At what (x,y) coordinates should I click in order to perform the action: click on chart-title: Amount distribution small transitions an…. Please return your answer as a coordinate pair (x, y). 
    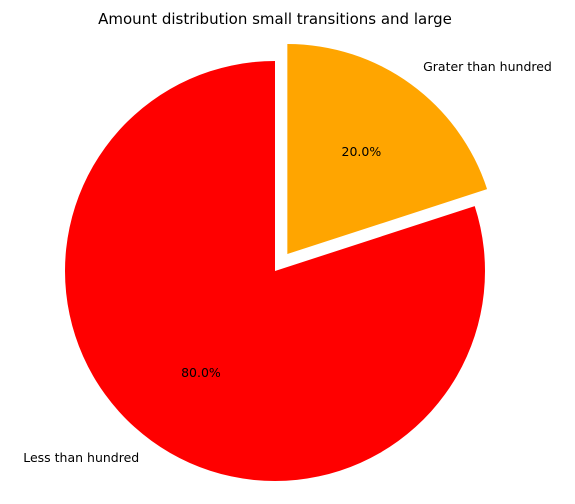
    Looking at the image, I should click on (275, 19).